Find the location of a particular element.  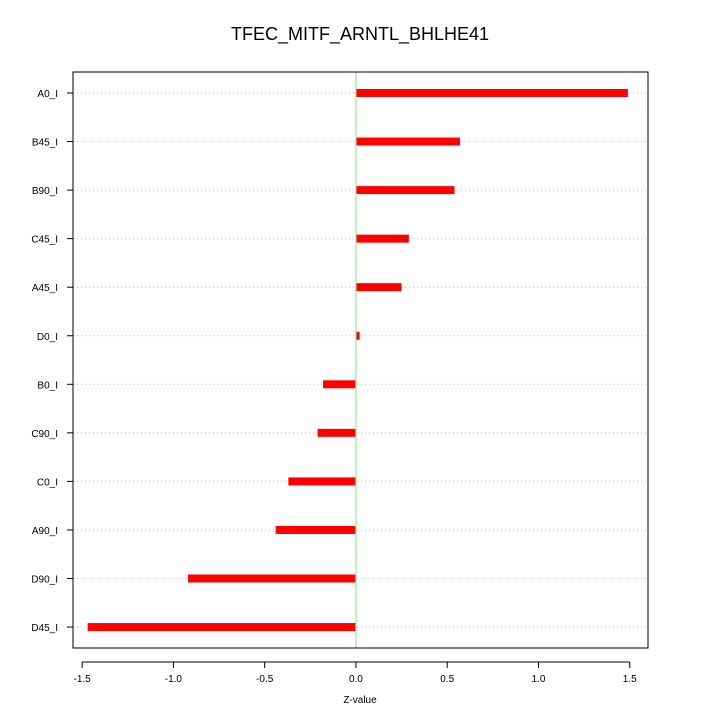

category-label: C90_I is located at coordinates (44, 434).